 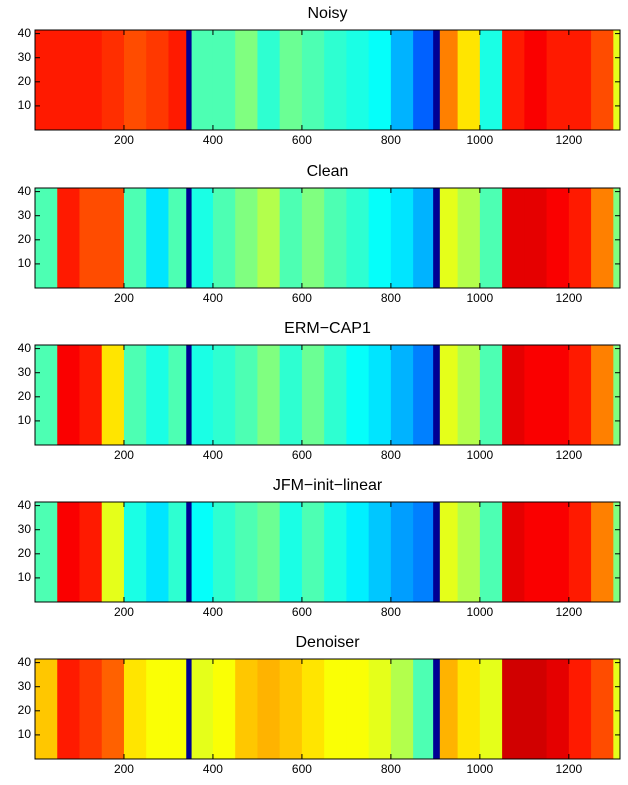 What do you see at coordinates (327, 13) in the screenshot?
I see `panel-title: Noisy` at bounding box center [327, 13].